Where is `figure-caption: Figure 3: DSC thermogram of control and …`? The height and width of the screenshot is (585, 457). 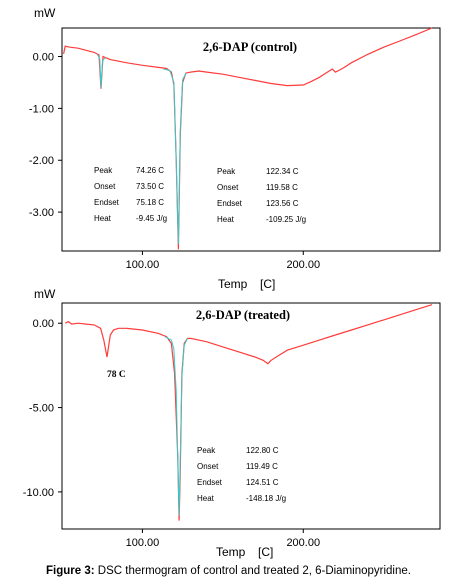
figure-caption: Figure 3: DSC thermogram of control and … is located at coordinates (228, 571).